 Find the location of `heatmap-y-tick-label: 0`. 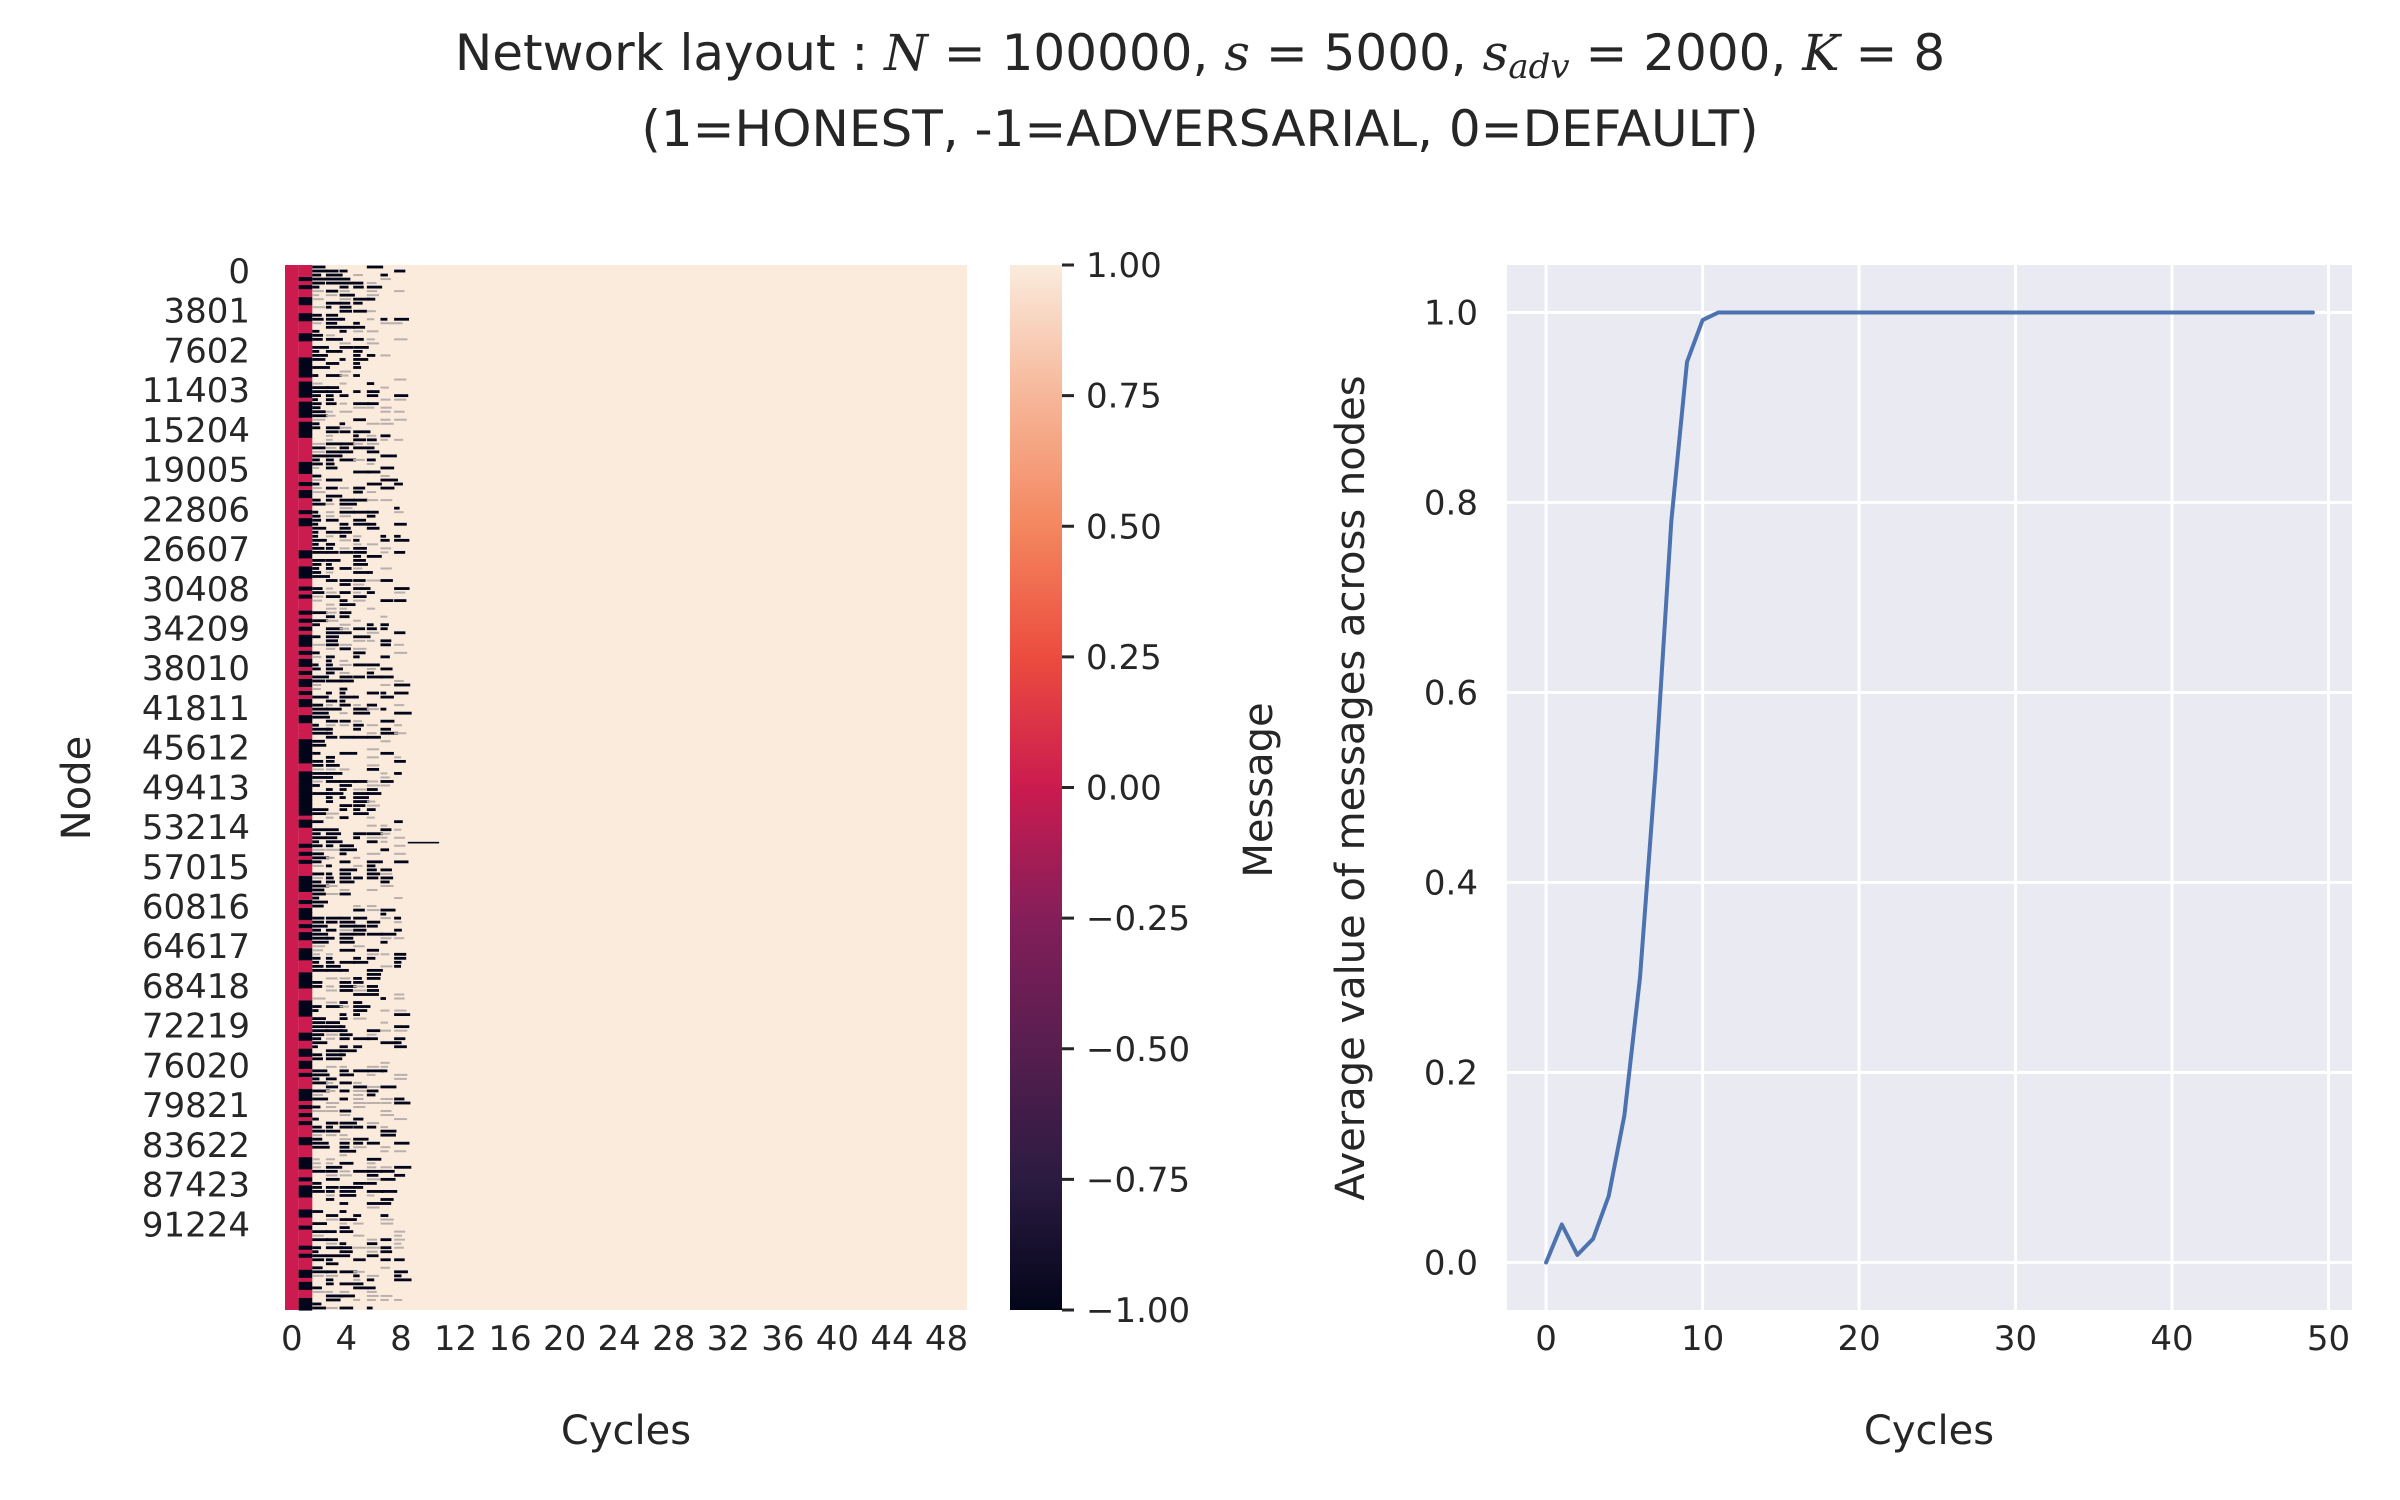

heatmap-y-tick-label: 0 is located at coordinates (239, 272).